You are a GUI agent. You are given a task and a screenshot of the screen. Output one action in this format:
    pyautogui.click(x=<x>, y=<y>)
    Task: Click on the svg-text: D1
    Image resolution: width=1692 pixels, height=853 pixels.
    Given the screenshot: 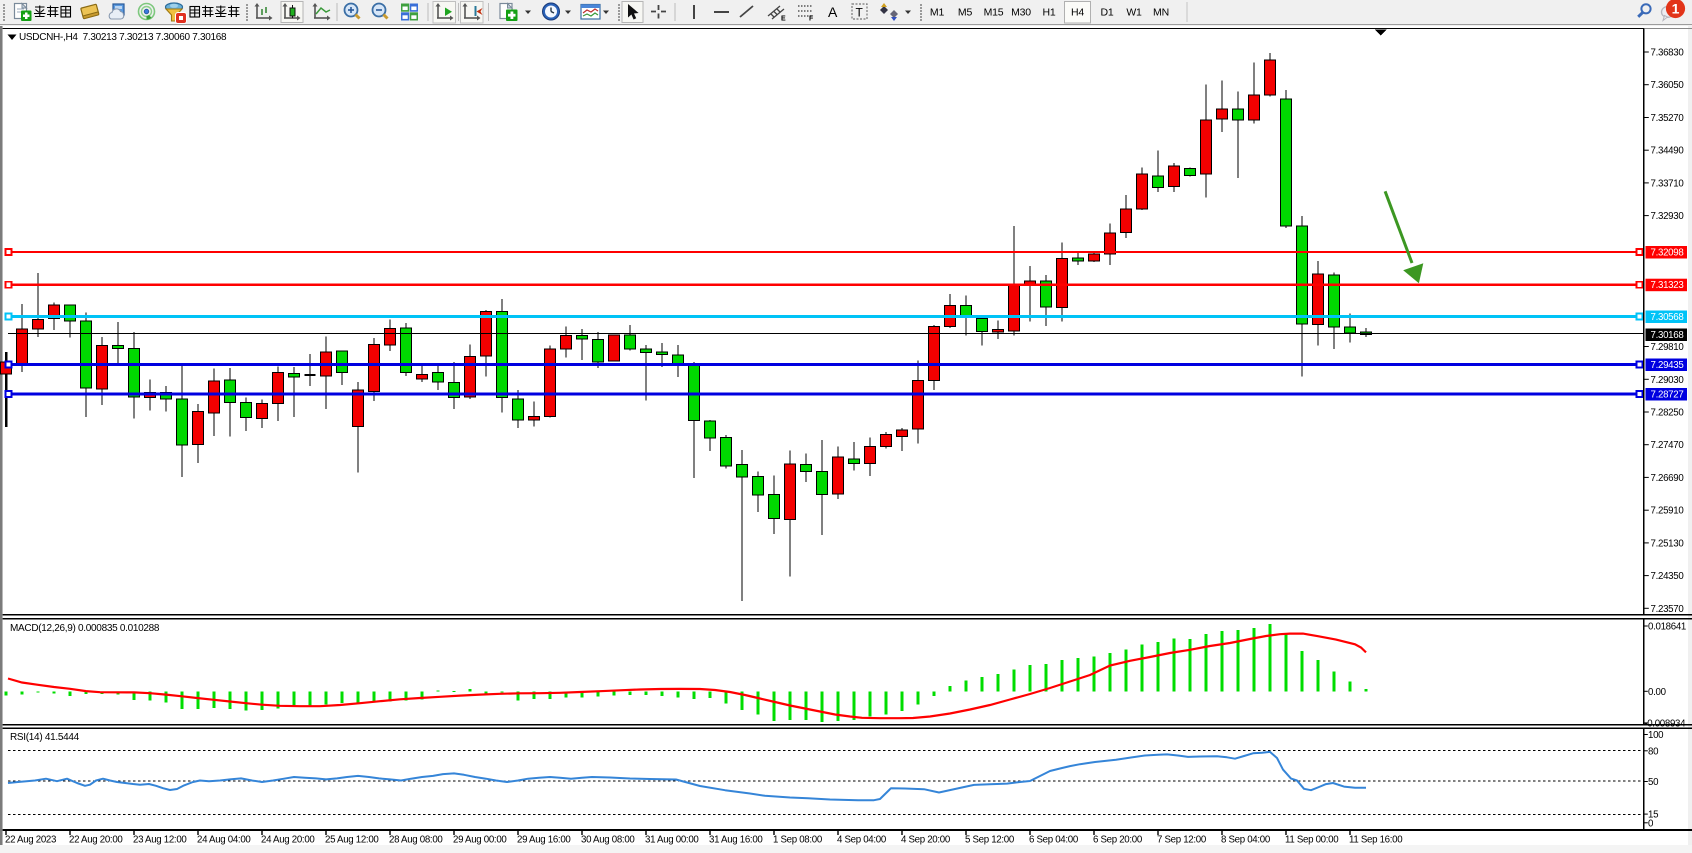 What is the action you would take?
    pyautogui.click(x=1106, y=13)
    